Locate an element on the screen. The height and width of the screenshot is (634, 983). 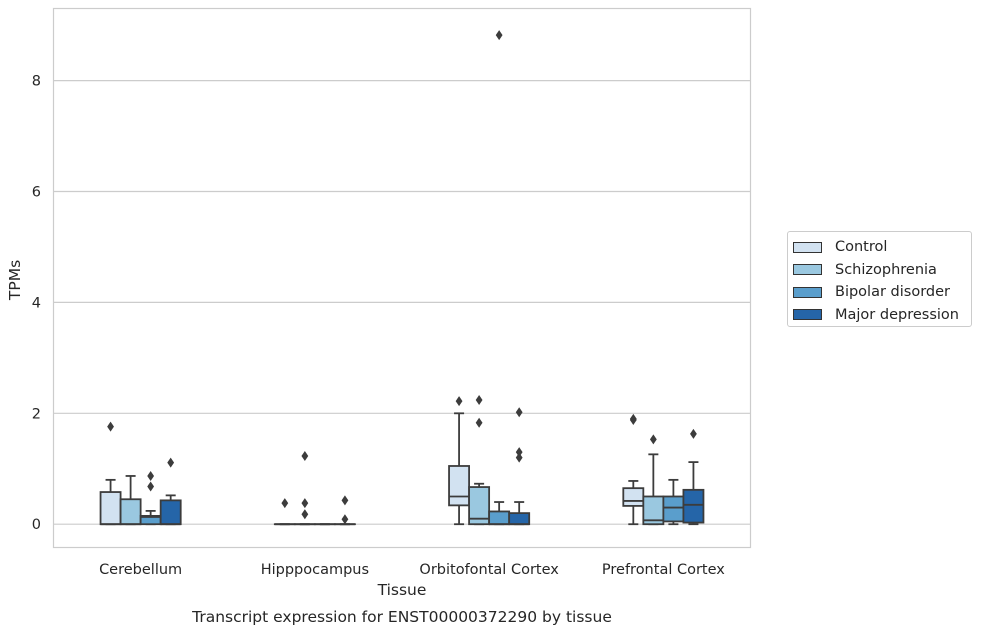
y-tick-label-4: 4 is located at coordinates (36, 303).